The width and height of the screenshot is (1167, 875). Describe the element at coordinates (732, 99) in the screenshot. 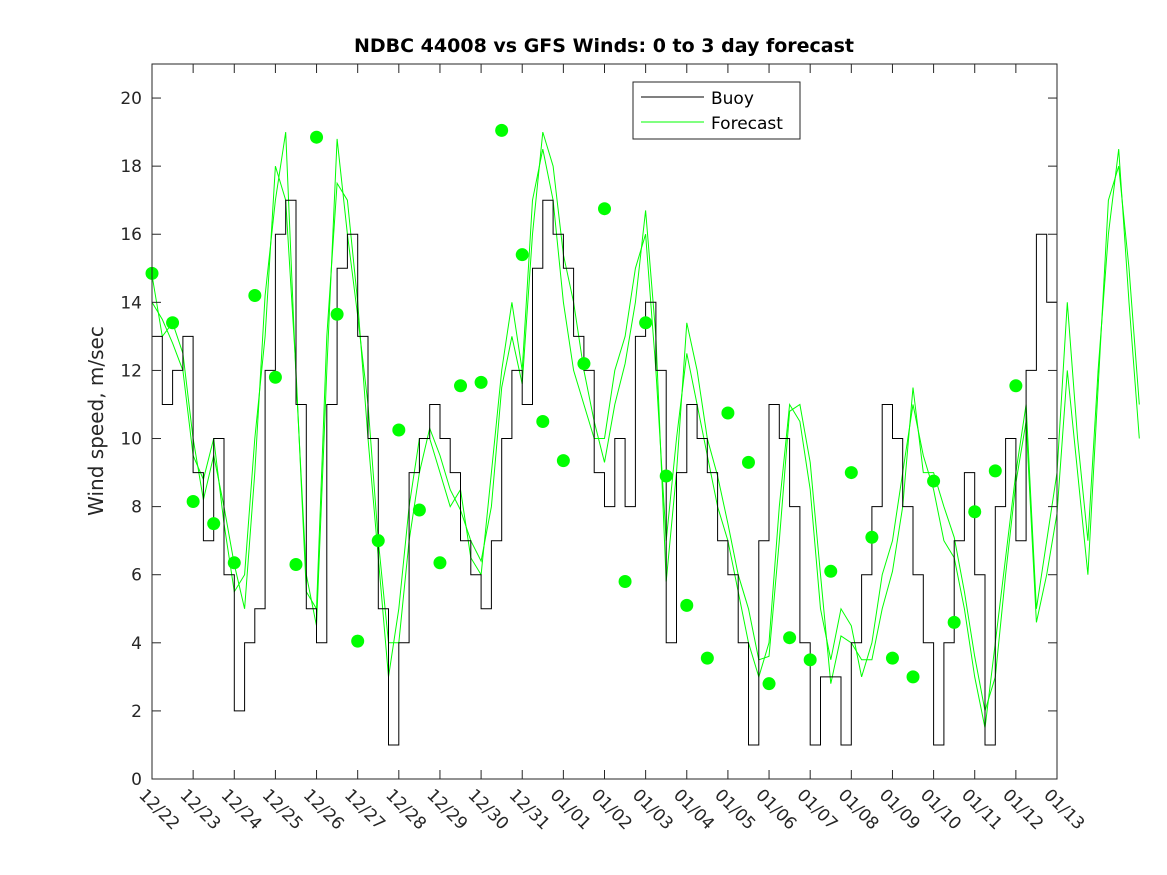

I see `legend-label-buoy: Buoy` at that location.